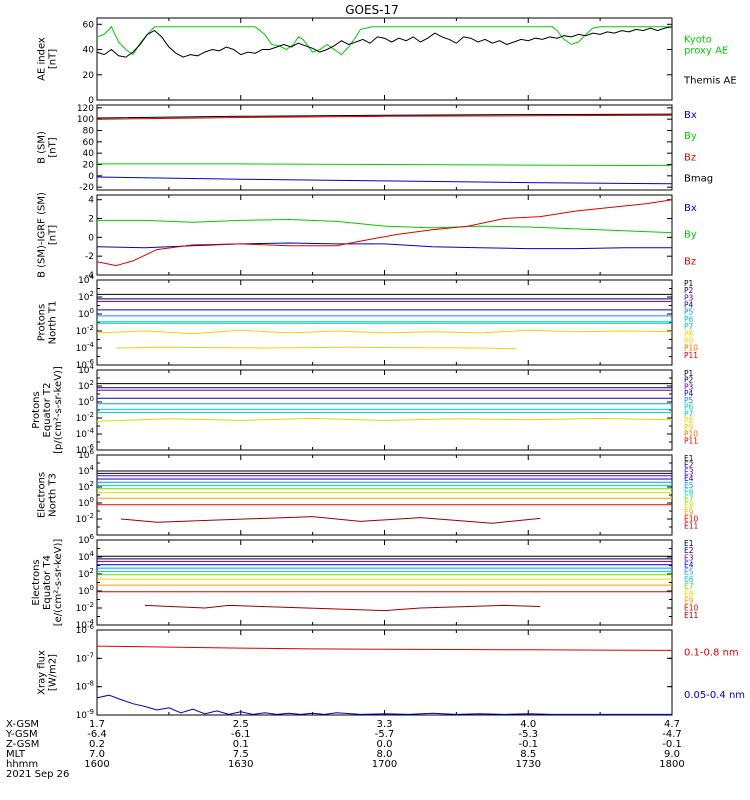 The image size is (750, 800). Describe the element at coordinates (97, 754) in the screenshot. I see `ephem-value: 7.0` at that location.